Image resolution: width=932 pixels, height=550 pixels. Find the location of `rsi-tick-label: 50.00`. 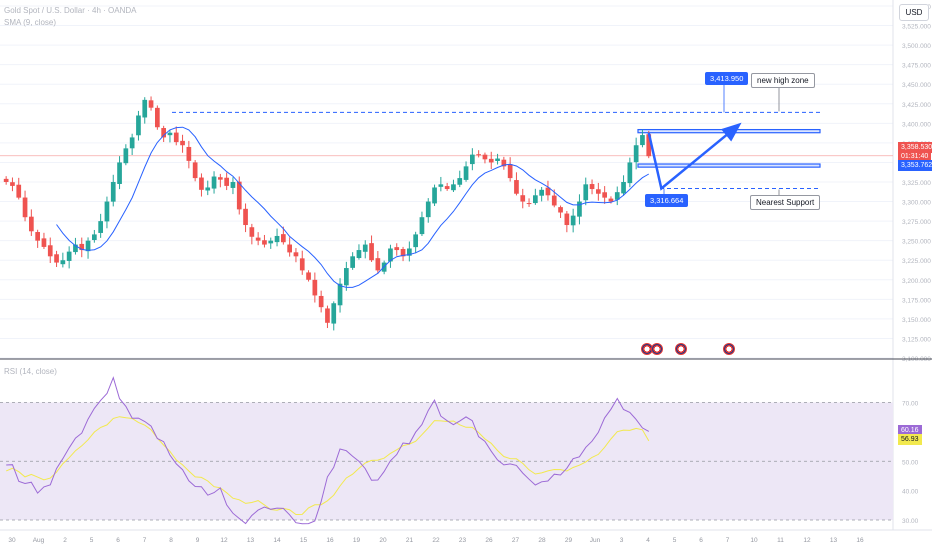

rsi-tick-label: 50.00 is located at coordinates (910, 462).